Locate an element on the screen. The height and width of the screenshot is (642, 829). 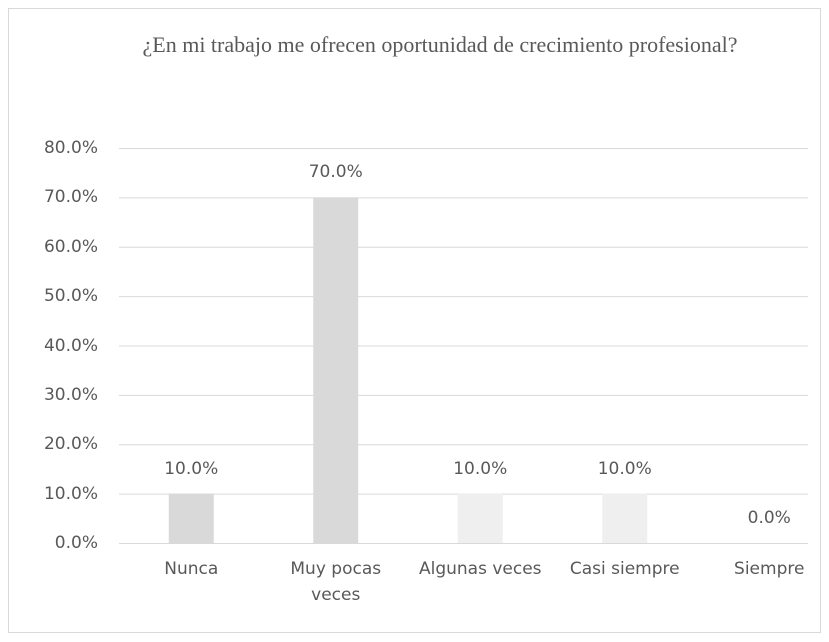
y-tick-label: 50.0% is located at coordinates (70, 296).